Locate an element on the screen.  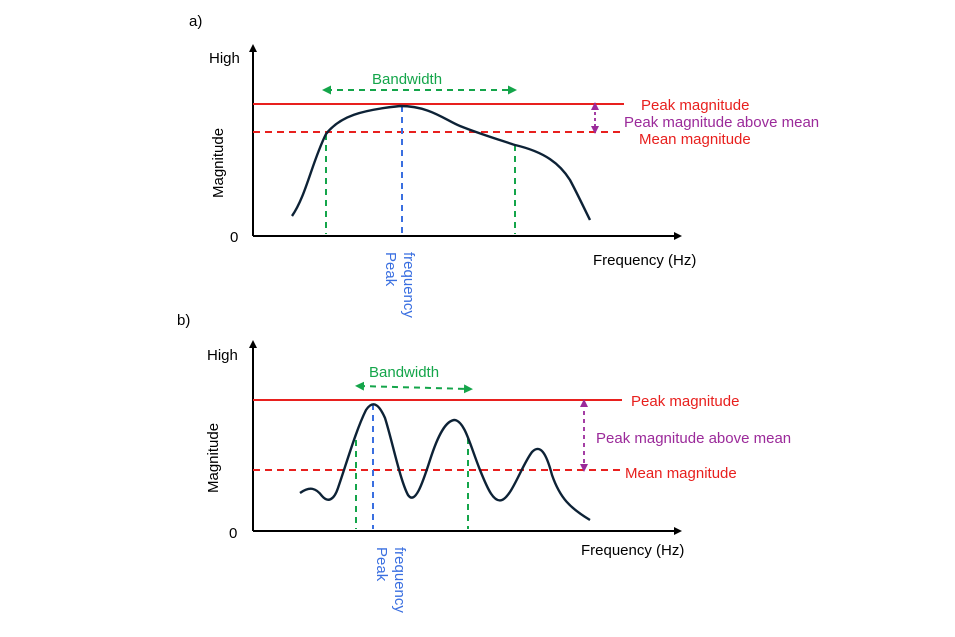
panel-a-peak-above-mean-label: Peak magnitude above mean is located at coordinates (721, 122).